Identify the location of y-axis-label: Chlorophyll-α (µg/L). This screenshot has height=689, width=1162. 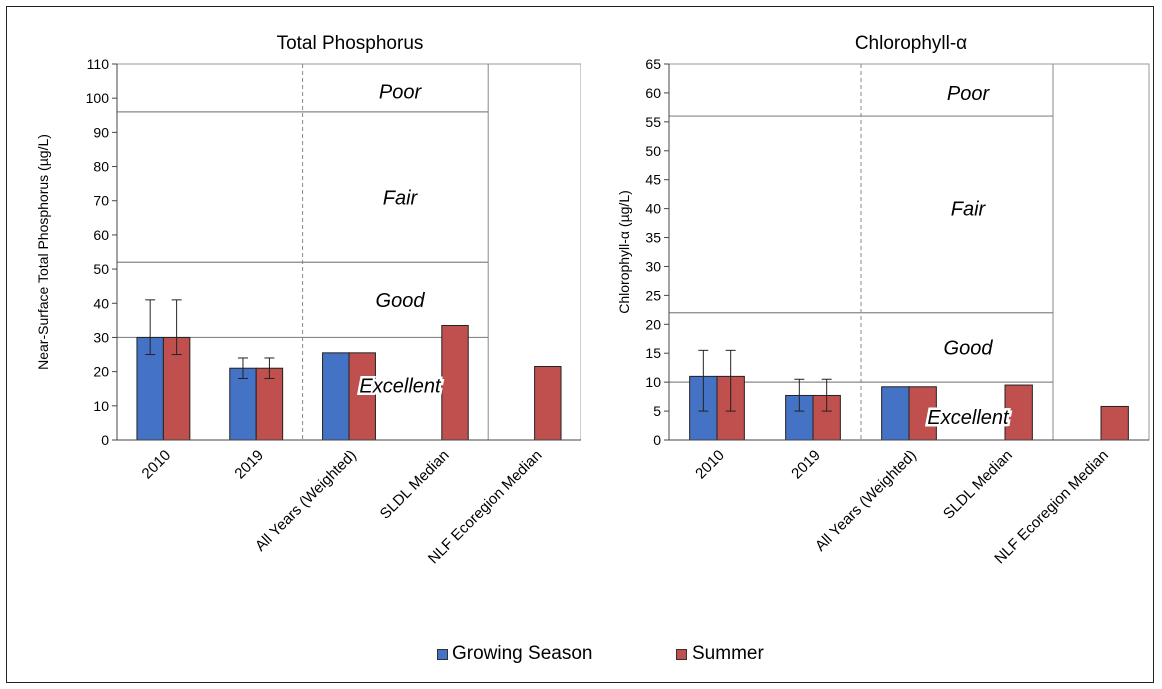
(624, 252).